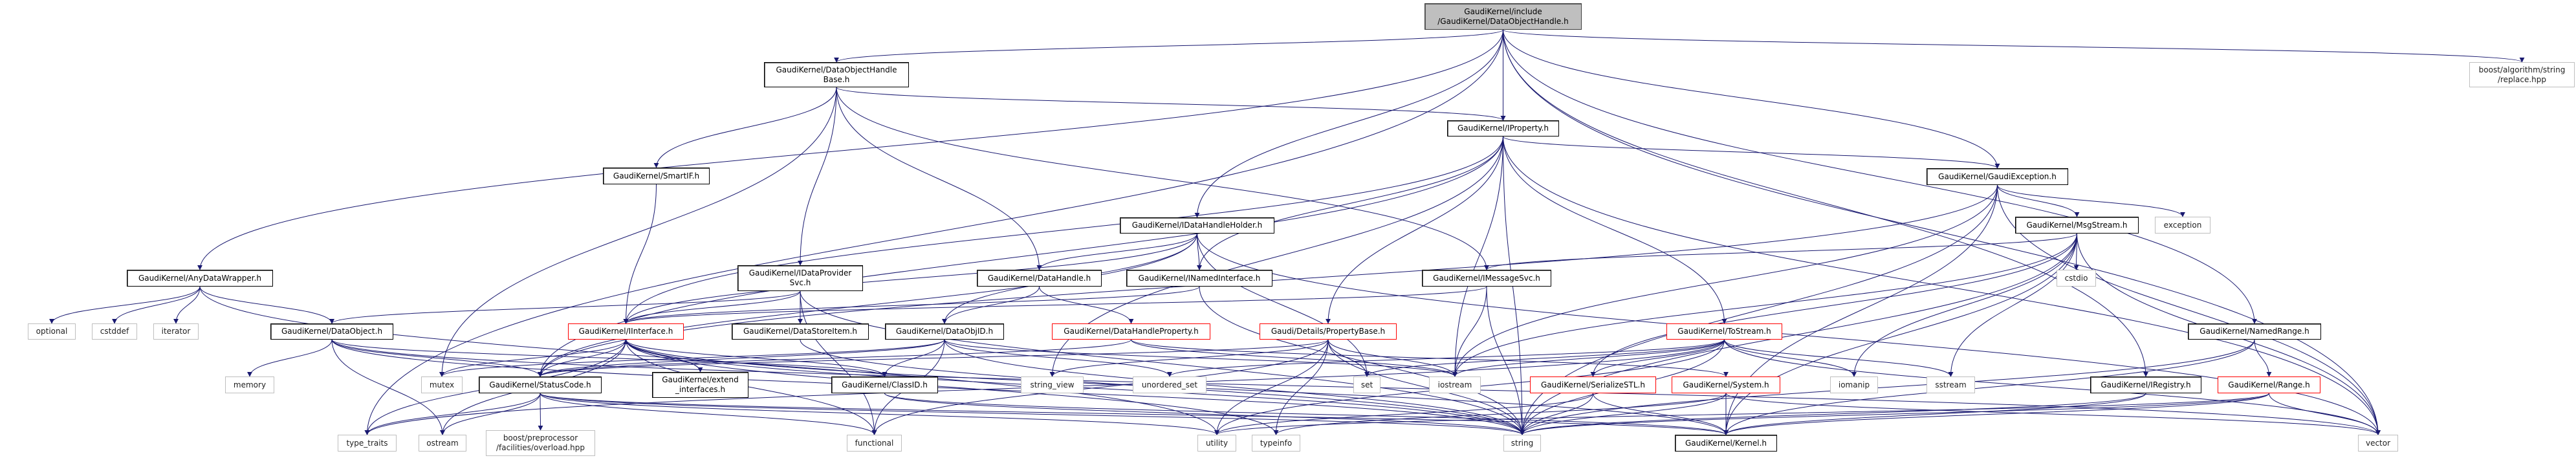 This screenshot has height=458, width=2576. What do you see at coordinates (1283, 305) in the screenshot?
I see `edge-idhh-to-set` at bounding box center [1283, 305].